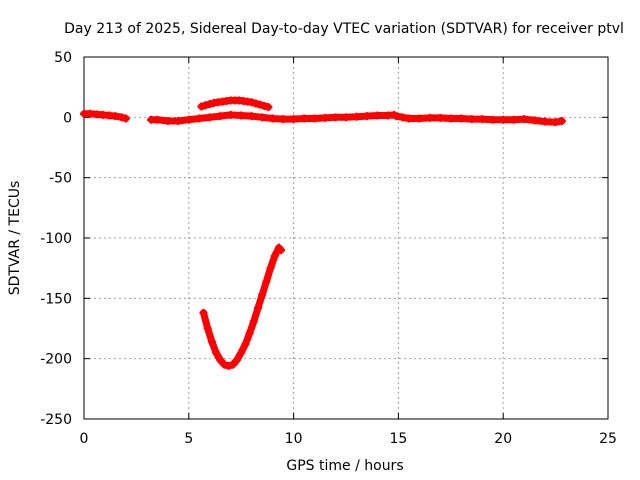 This screenshot has height=480, width=640. What do you see at coordinates (344, 466) in the screenshot?
I see `x-axis-label: GPS time / hours` at bounding box center [344, 466].